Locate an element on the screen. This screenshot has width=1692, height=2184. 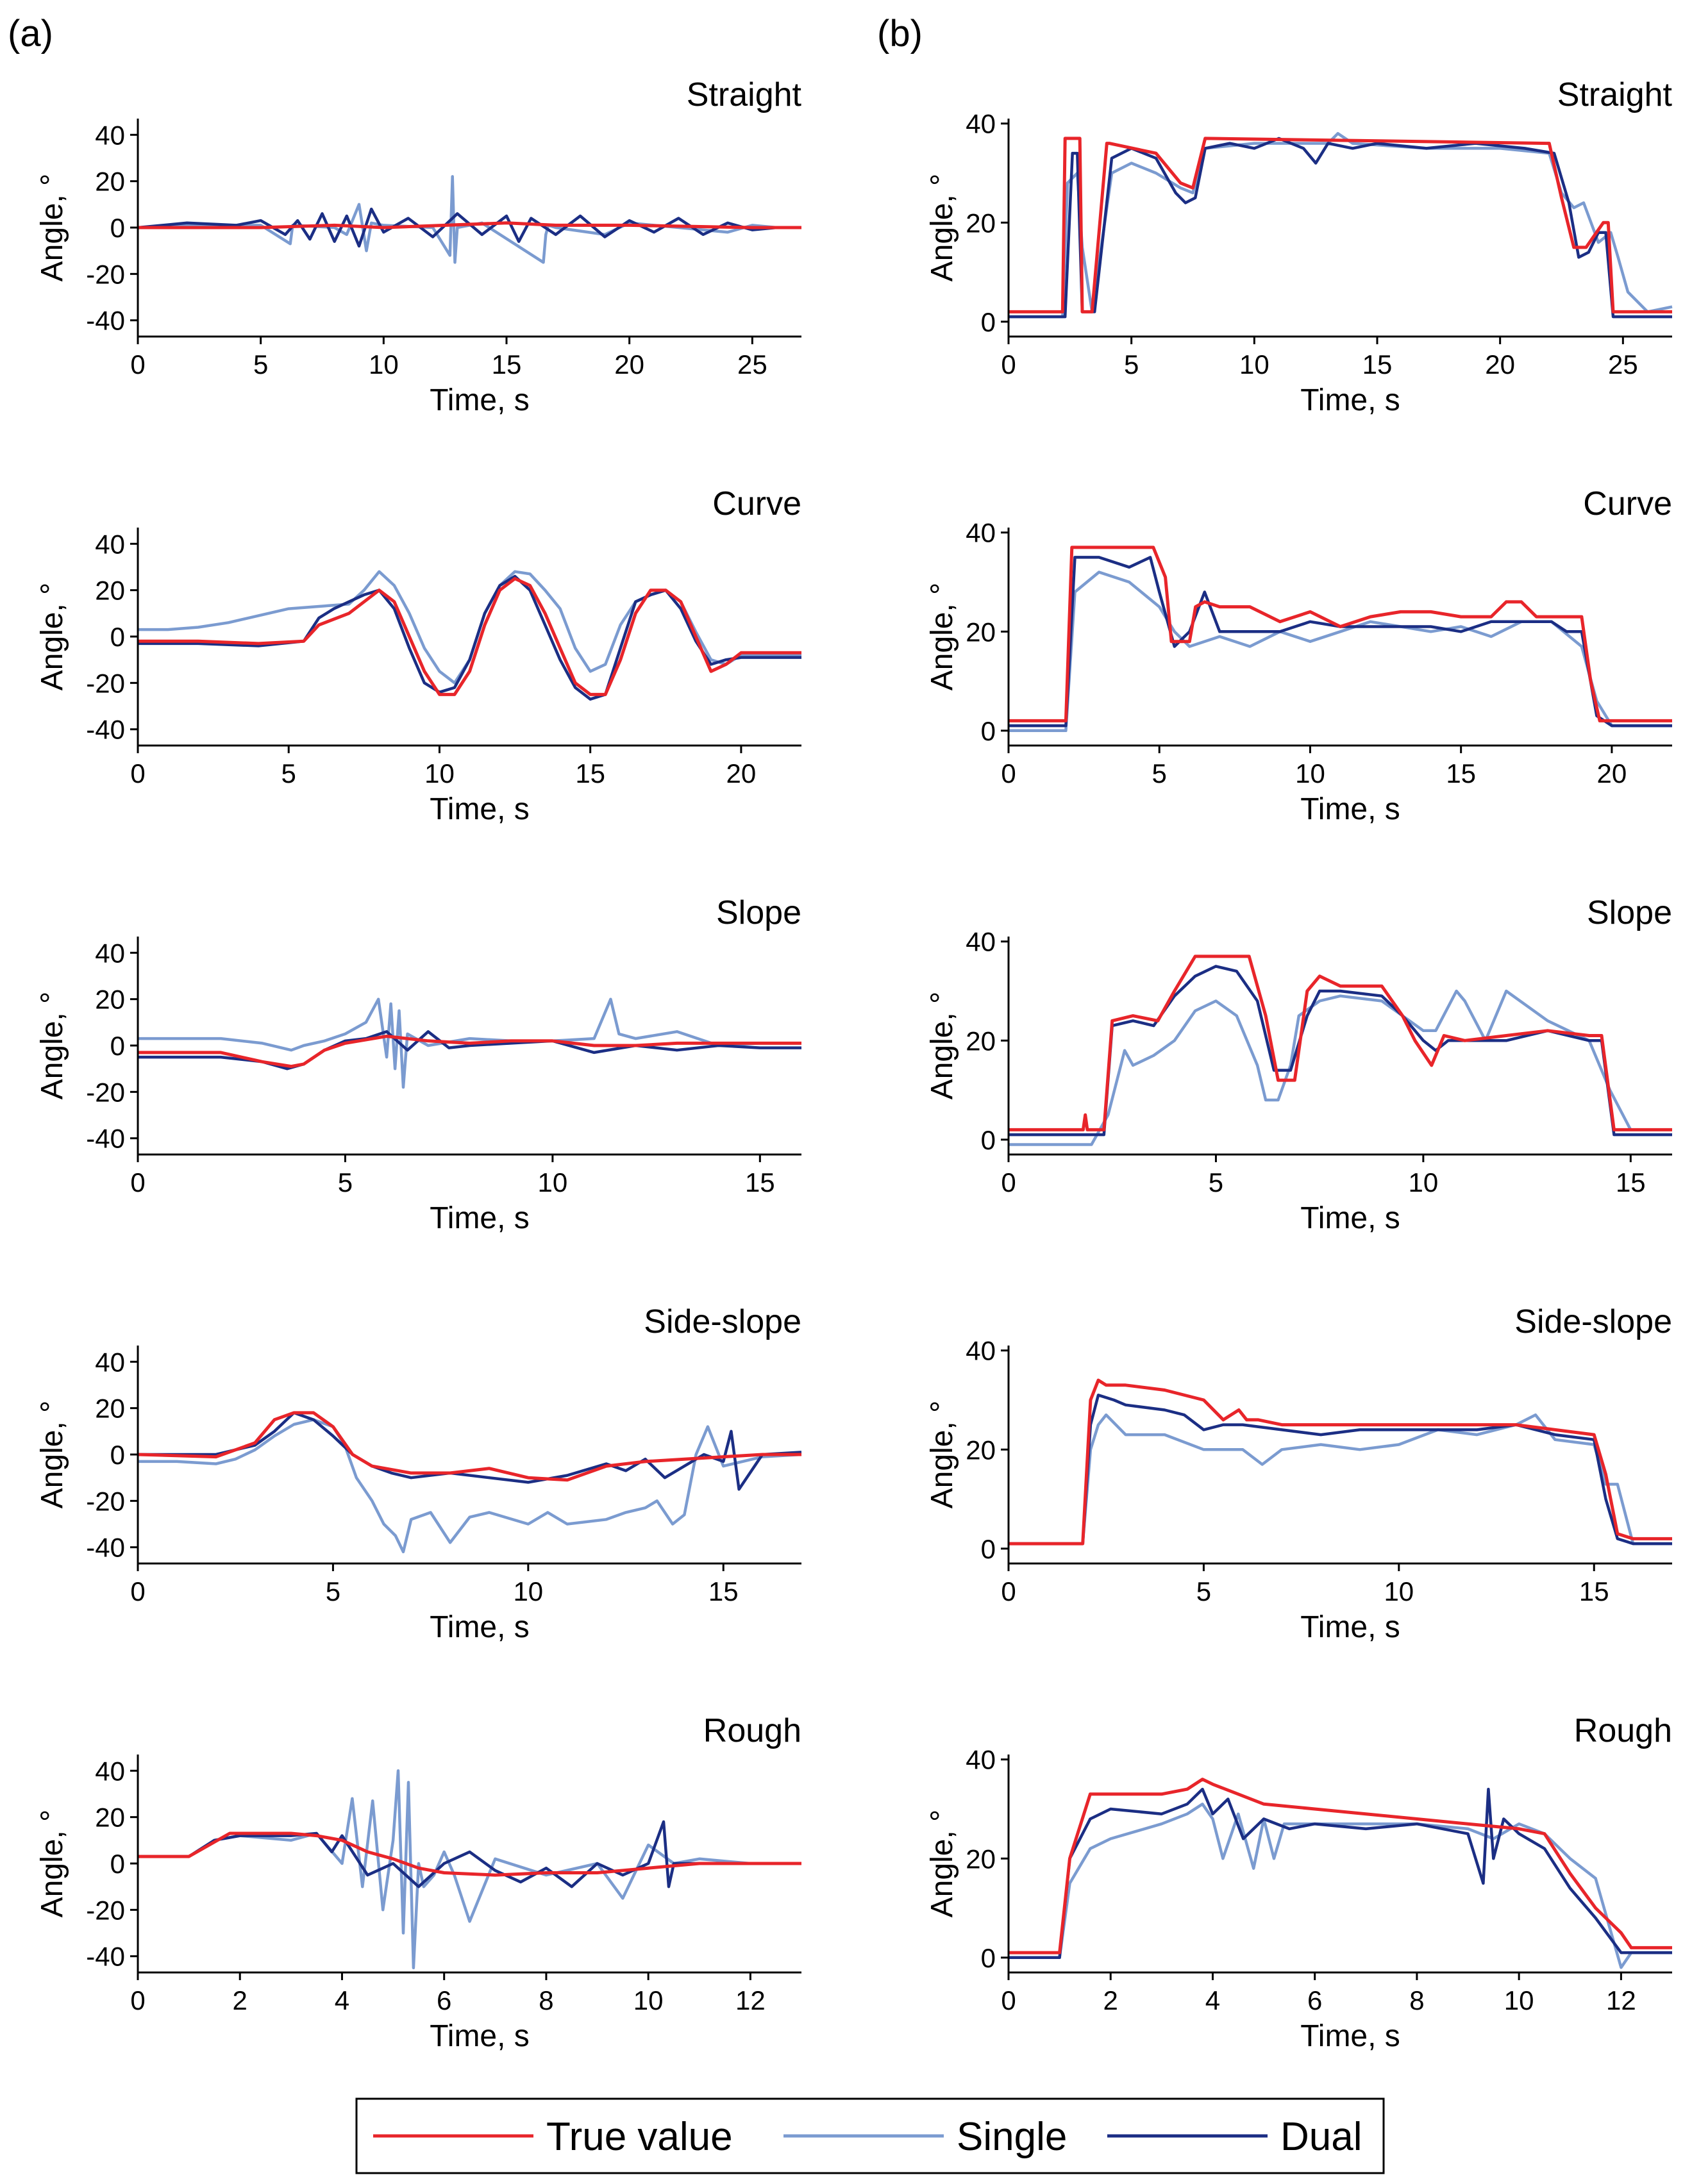
chart-b-slope: Slope 0 5 10 15 40 20 0 Time, s Angle, ° is located at coordinates (1298, 1064).